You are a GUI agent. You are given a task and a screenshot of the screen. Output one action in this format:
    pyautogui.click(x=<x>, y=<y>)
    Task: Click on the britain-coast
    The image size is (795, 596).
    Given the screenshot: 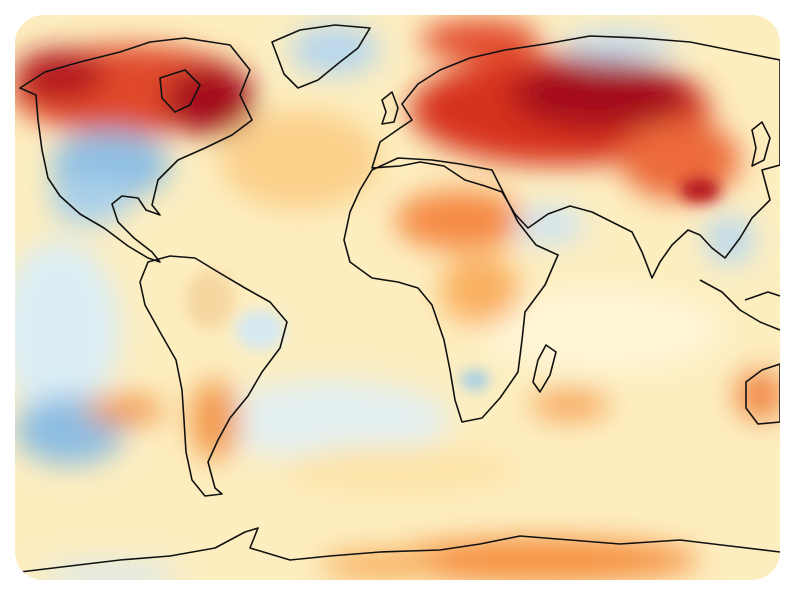 What is the action you would take?
    pyautogui.click(x=390, y=108)
    